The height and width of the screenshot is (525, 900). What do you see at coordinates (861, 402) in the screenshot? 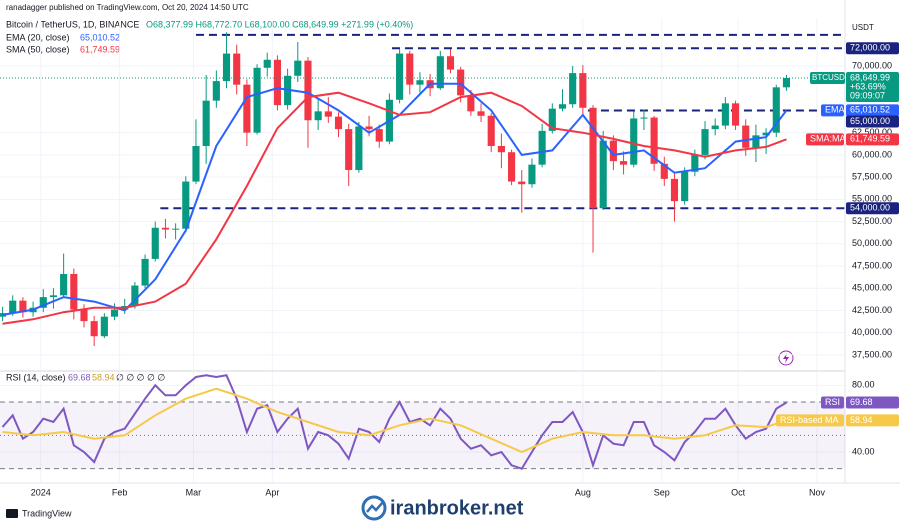
I see `price-badge-label: 69.68` at bounding box center [861, 402].